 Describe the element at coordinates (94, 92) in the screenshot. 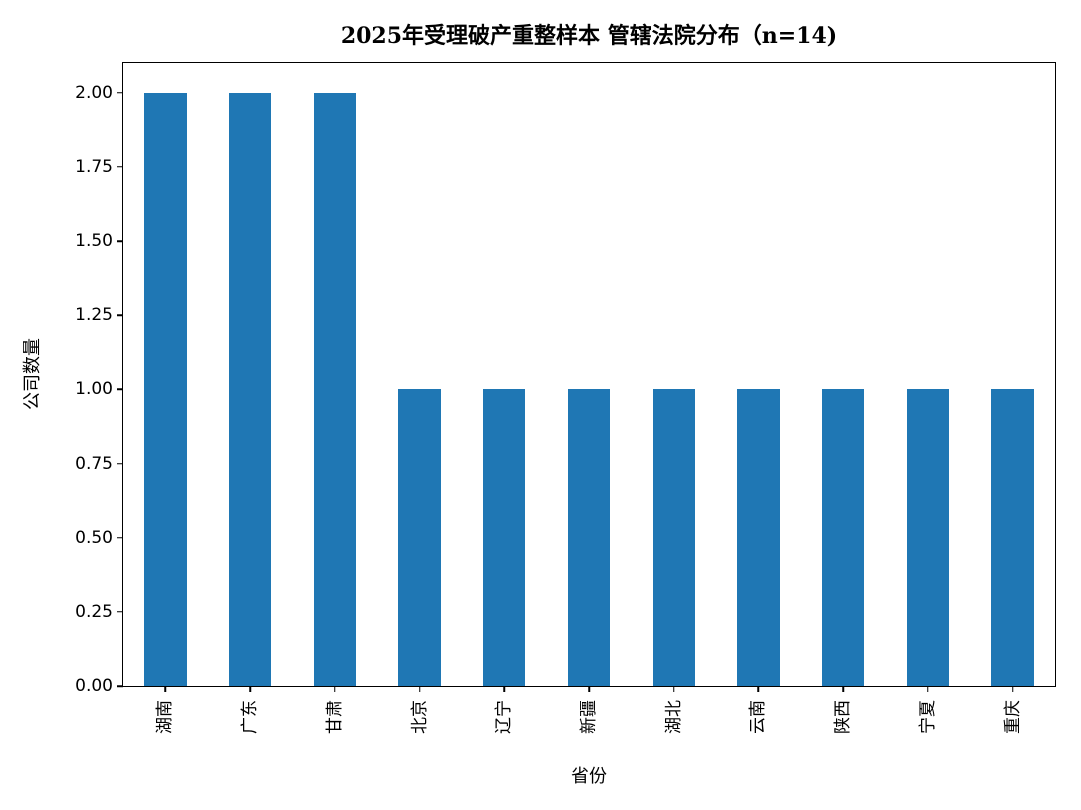

I see `ytick-label: 2.00` at that location.